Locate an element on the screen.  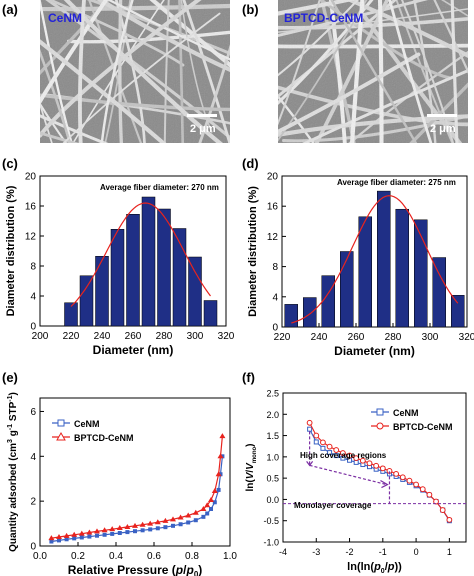
panel-a: (a) CeNM 2 μm is located at coordinates (116, 71).